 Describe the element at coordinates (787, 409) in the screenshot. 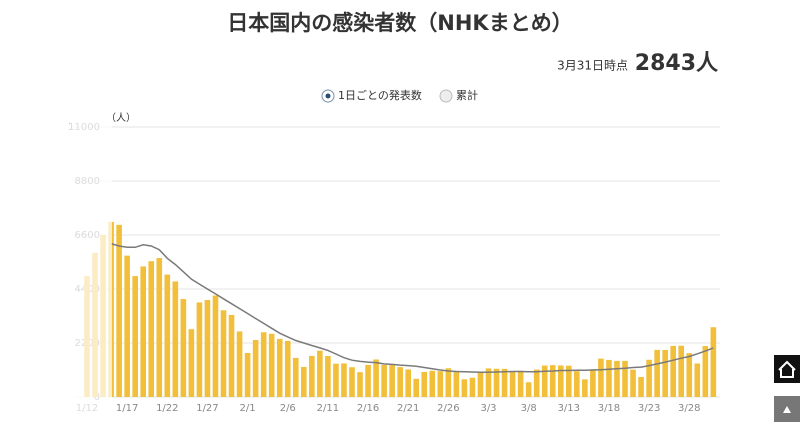

I see `up-icon` at that location.